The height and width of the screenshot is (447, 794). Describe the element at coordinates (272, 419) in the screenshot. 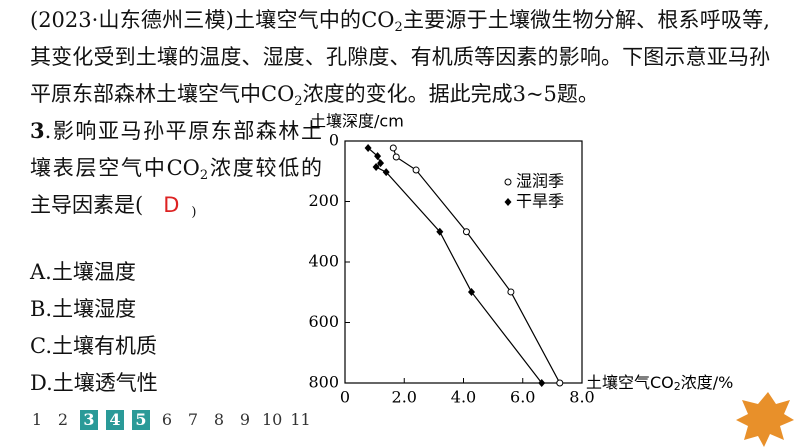

I see `page-number: 10` at that location.